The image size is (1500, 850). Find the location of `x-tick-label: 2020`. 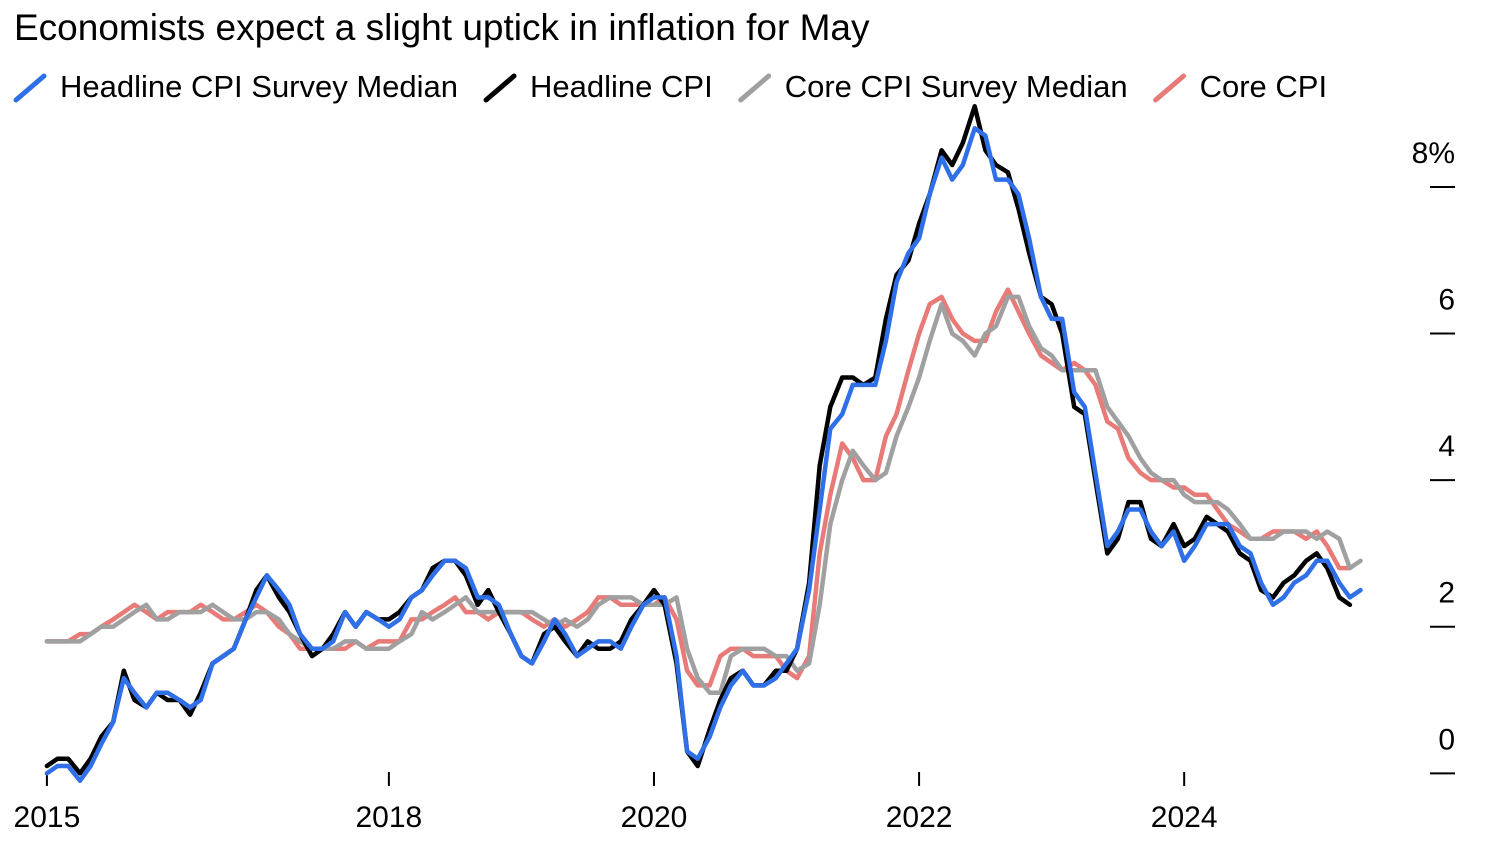

x-tick-label: 2020 is located at coordinates (654, 817).